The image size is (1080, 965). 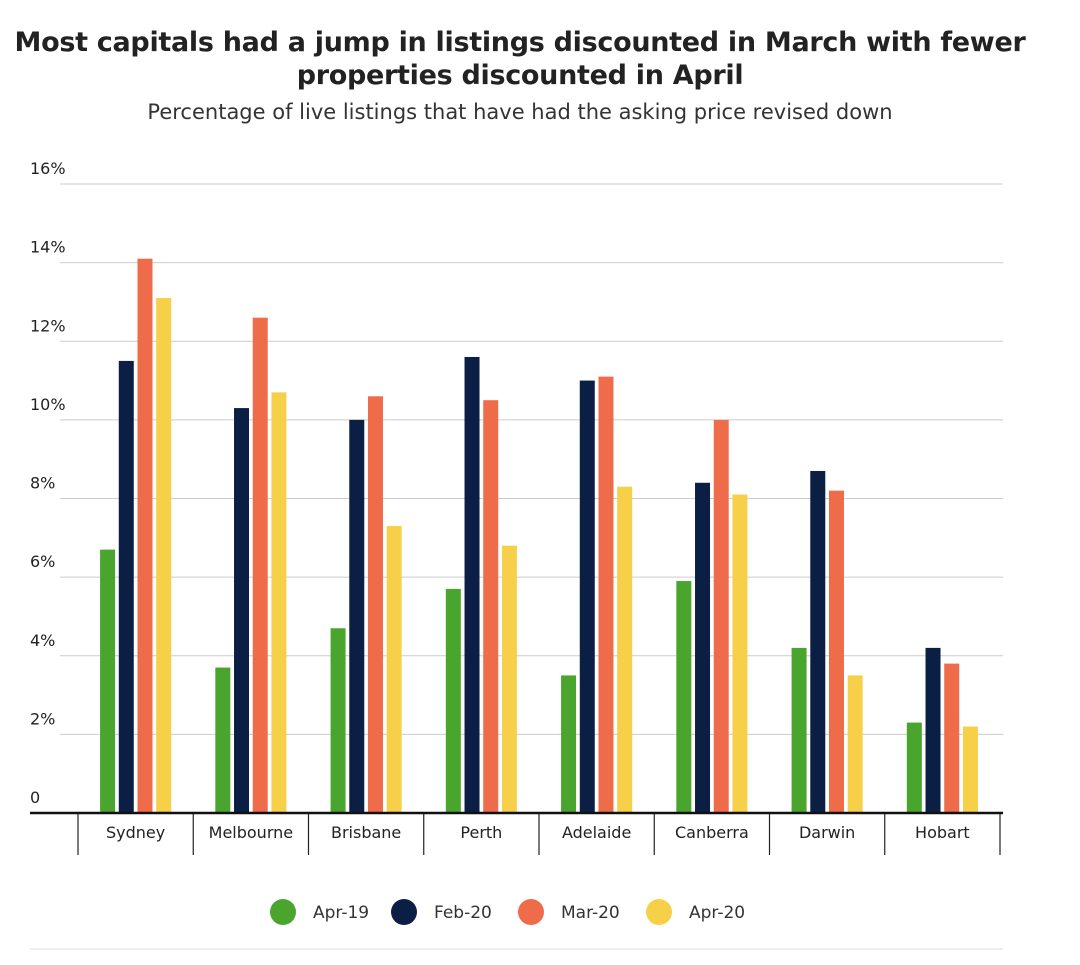 I want to click on y-tick-label: 10%, so click(x=48, y=404).